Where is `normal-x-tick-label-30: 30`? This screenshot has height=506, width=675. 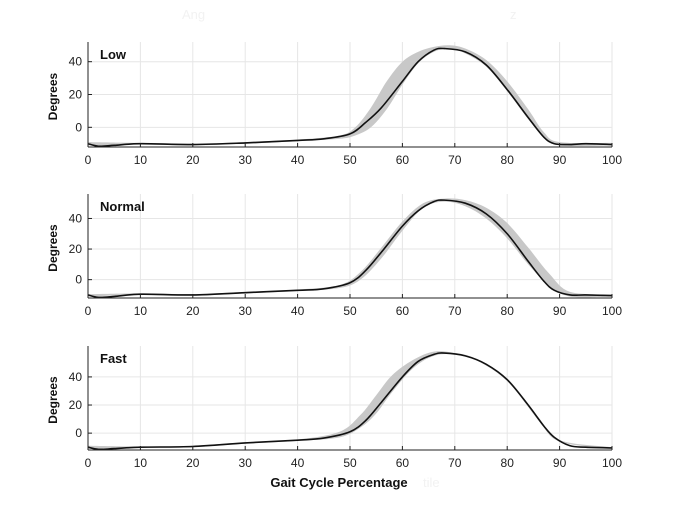 normal-x-tick-label-30: 30 is located at coordinates (246, 311).